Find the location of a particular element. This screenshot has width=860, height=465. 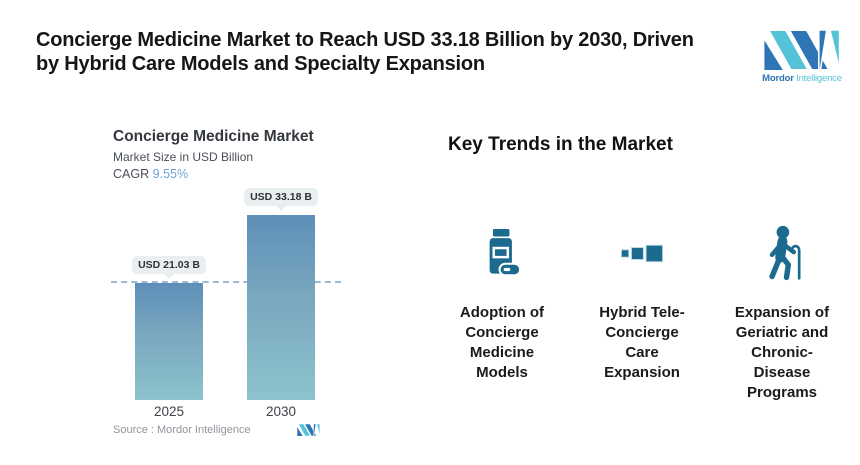

value-badge-2030: USD 33.18 B is located at coordinates (281, 199).